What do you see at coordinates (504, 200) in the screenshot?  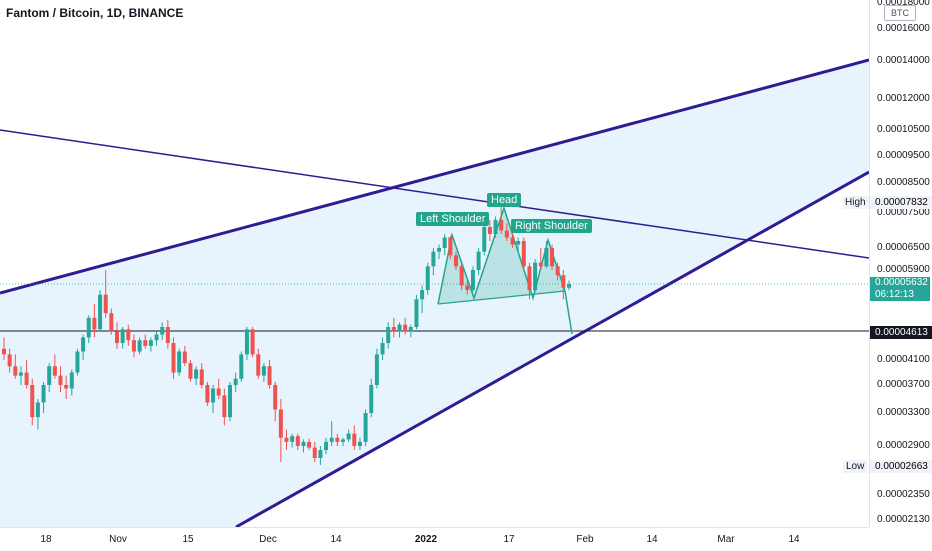 I see `head-label: Head` at bounding box center [504, 200].